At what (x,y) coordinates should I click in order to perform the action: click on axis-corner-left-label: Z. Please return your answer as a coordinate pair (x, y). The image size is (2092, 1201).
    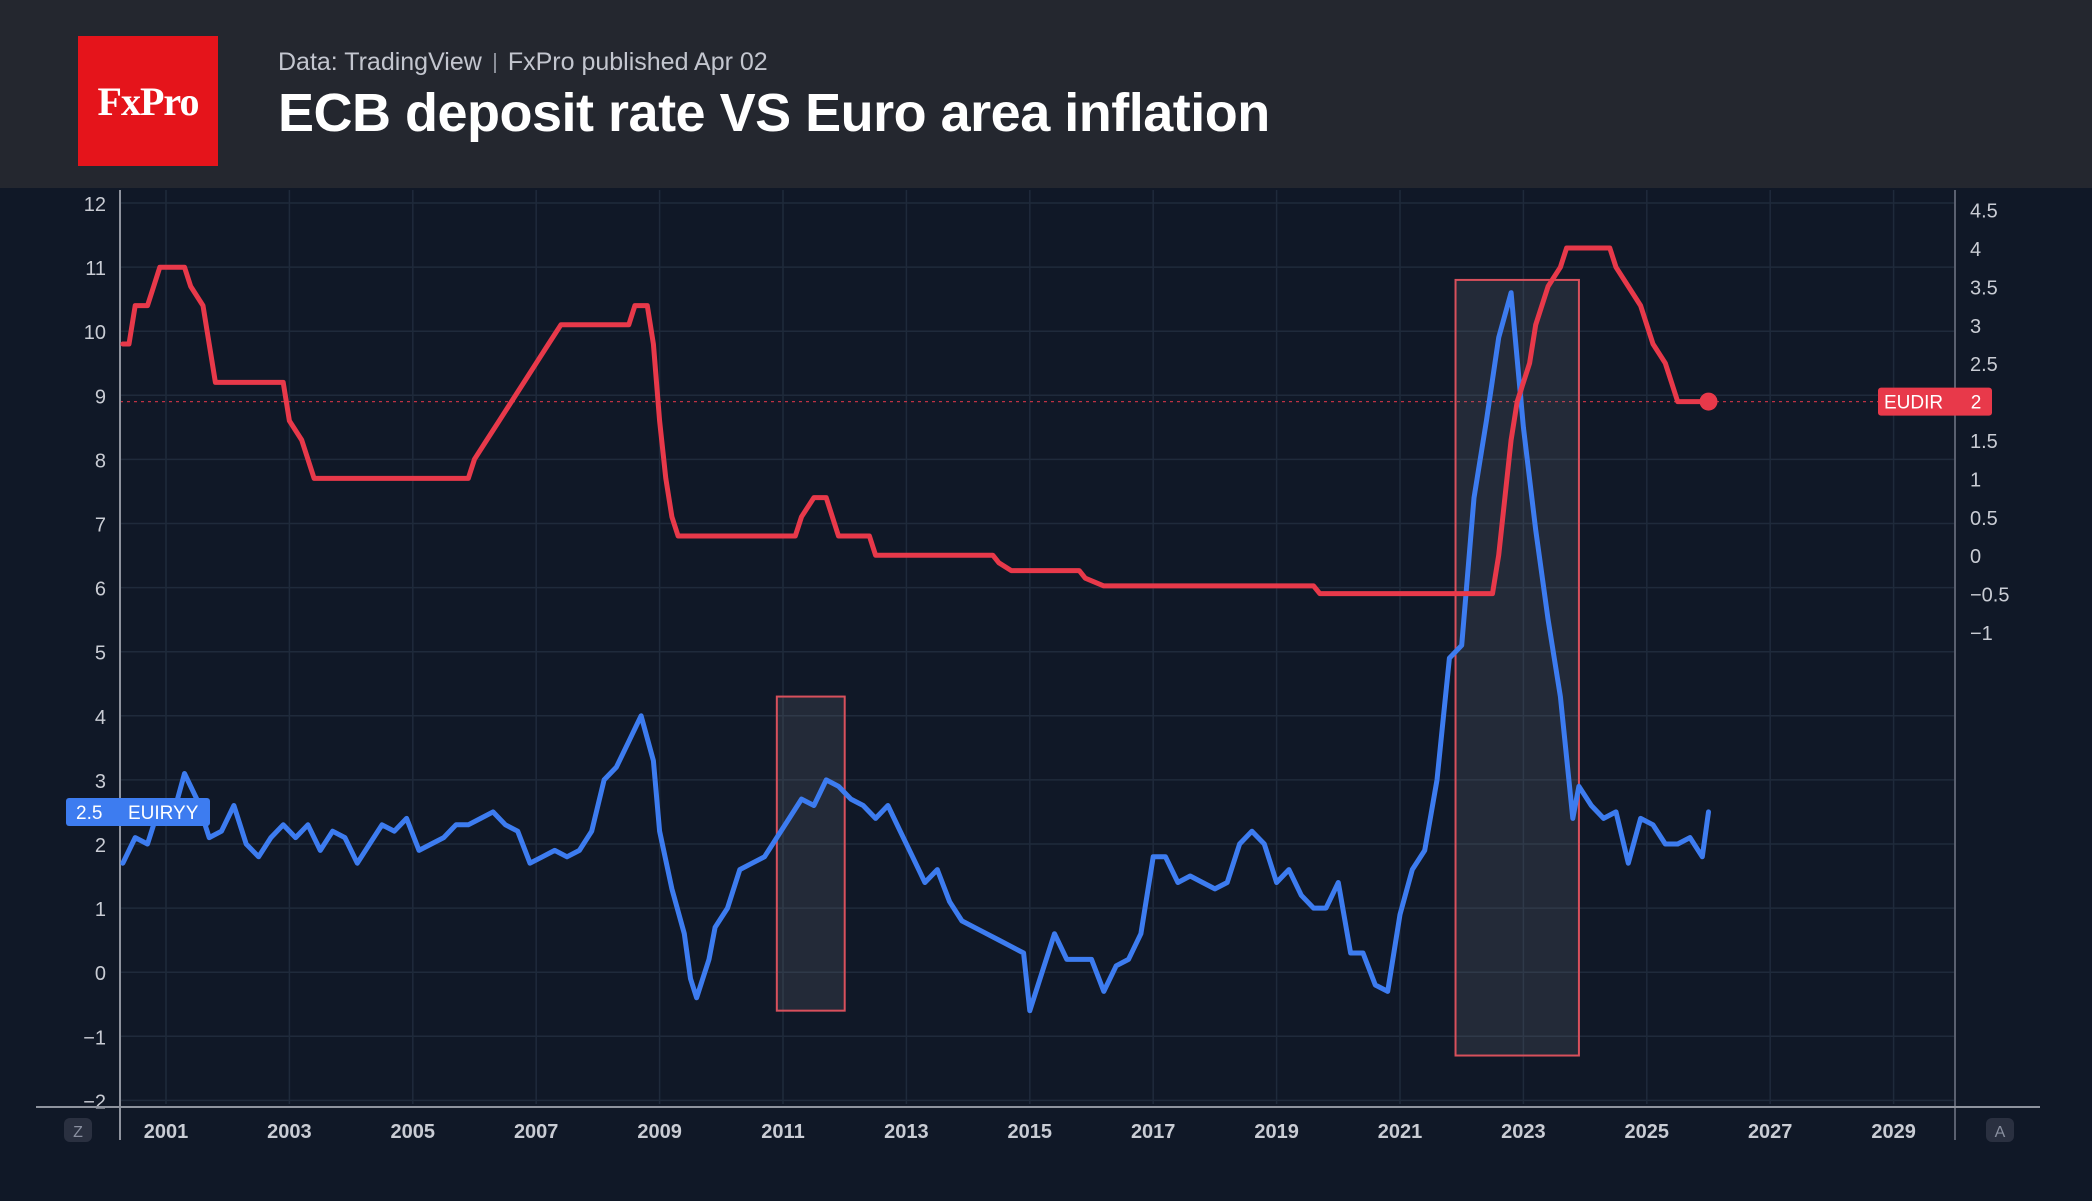
    Looking at the image, I should click on (78, 1132).